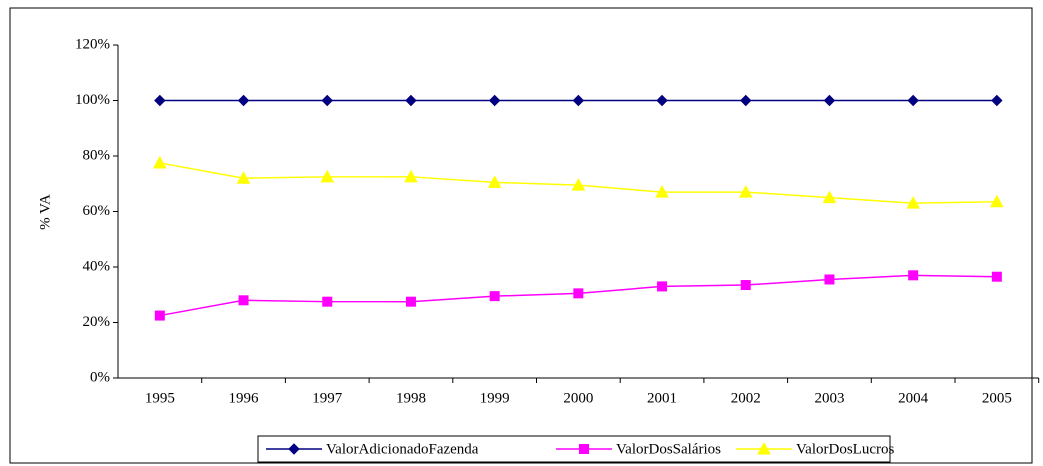 The height and width of the screenshot is (466, 1043). What do you see at coordinates (845, 449) in the screenshot?
I see `legend-label: ValorDosLucros` at bounding box center [845, 449].